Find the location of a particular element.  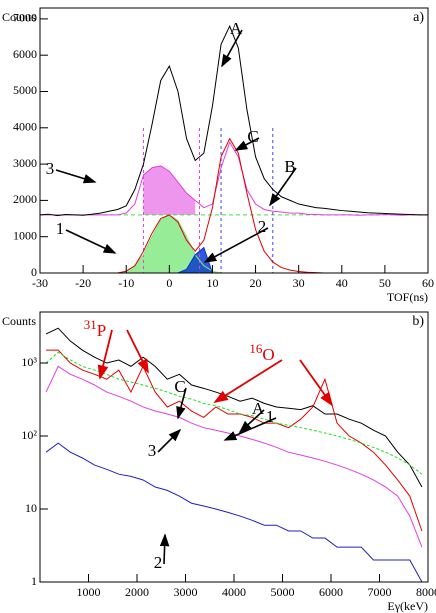

y-tick-label: 10³ is located at coordinates (29, 362).